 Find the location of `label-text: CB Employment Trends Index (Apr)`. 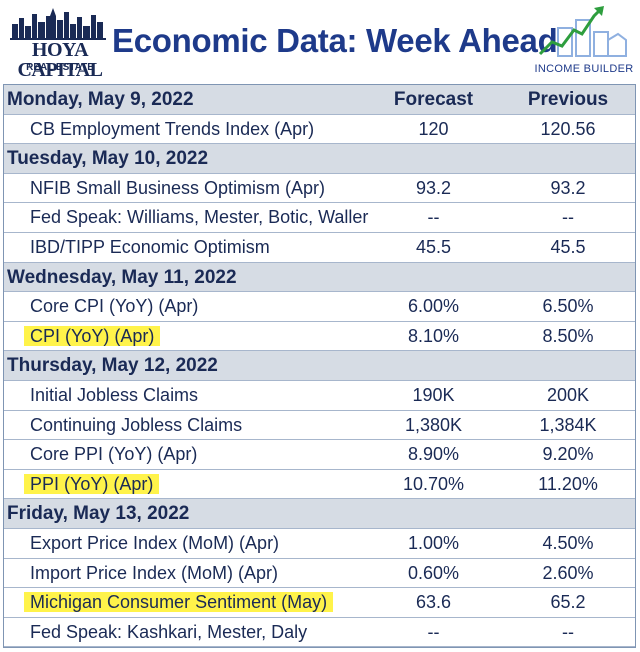

label-text: CB Employment Trends Index (Apr) is located at coordinates (172, 128).